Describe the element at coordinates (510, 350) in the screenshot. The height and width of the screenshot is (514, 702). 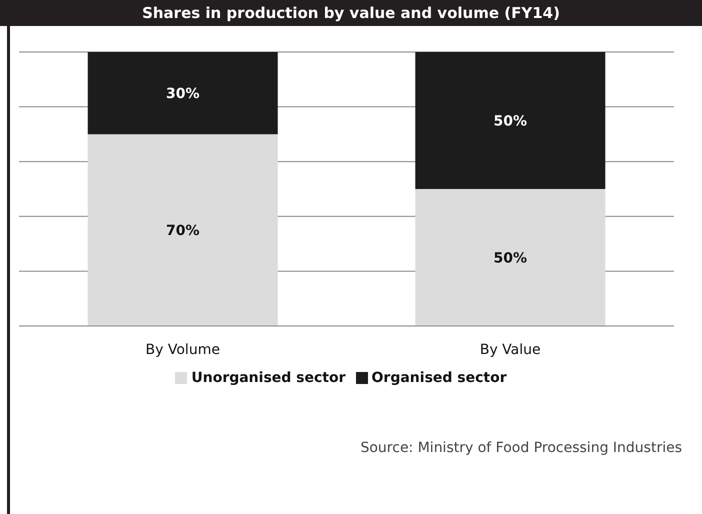
I see `x-tick-label: By Value` at that location.